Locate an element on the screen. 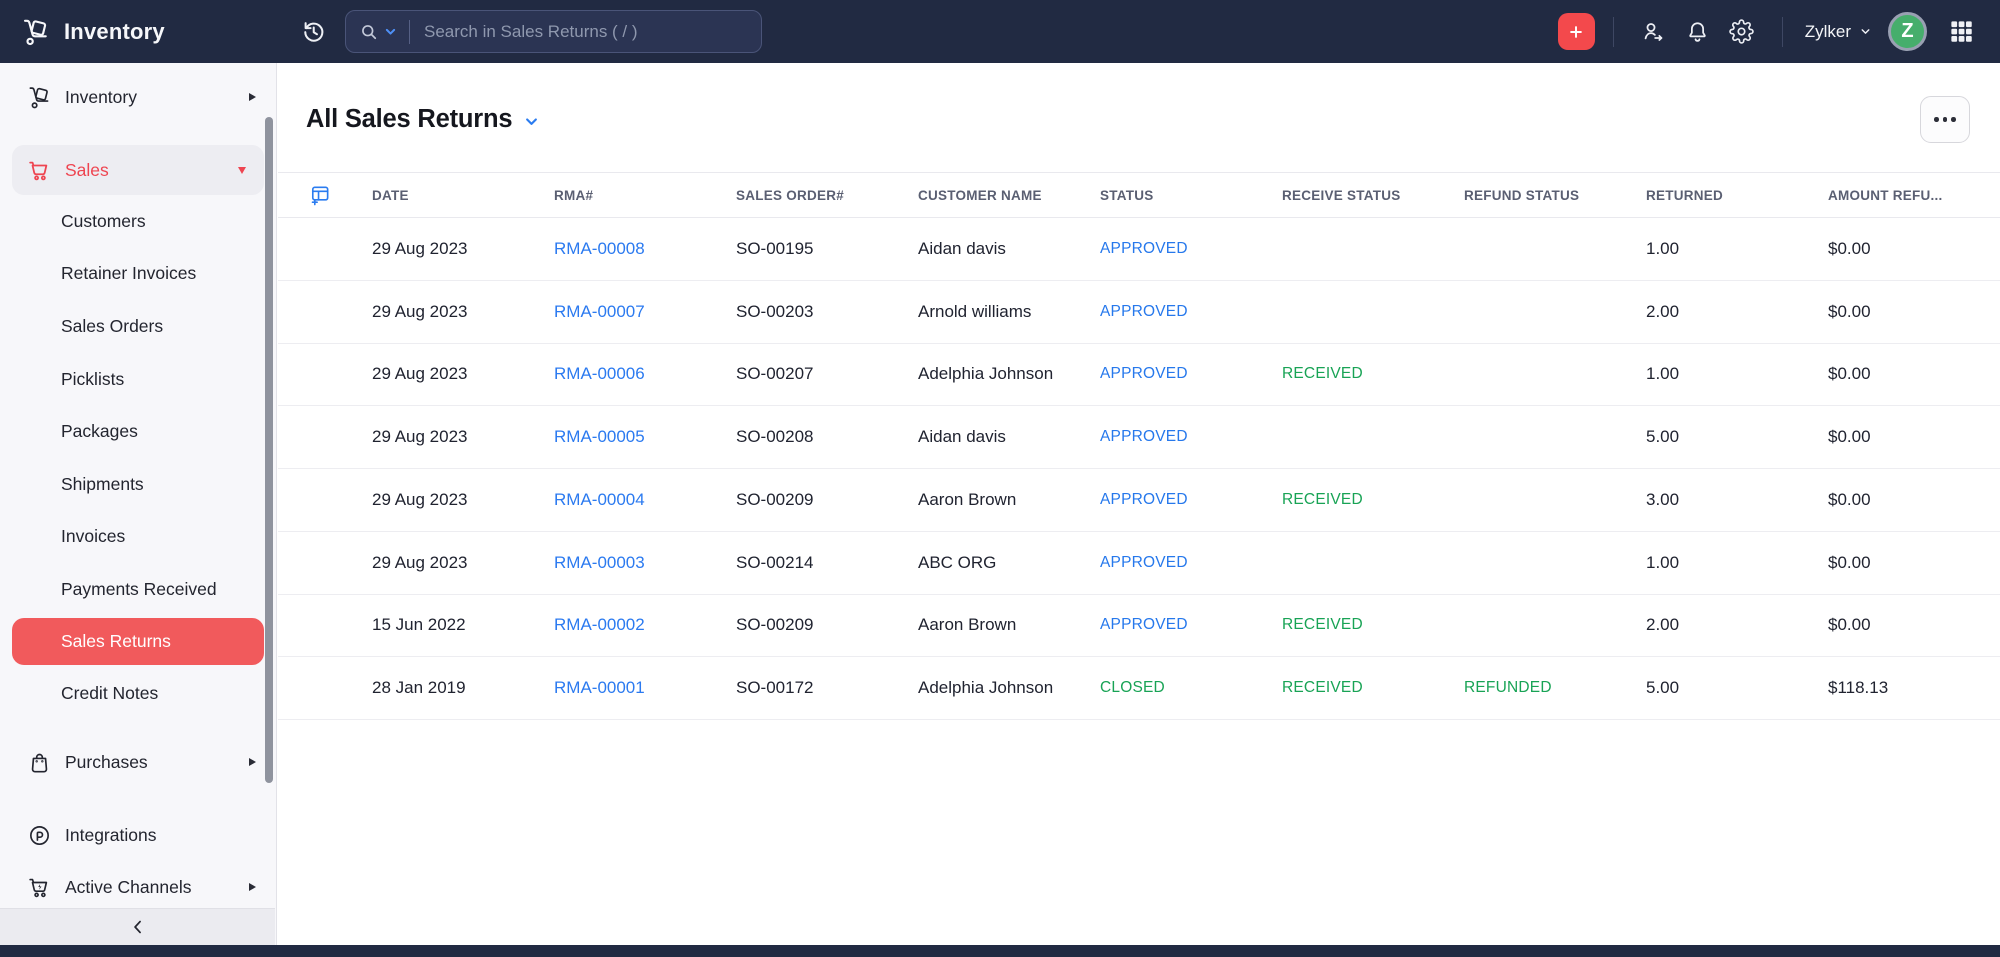 The height and width of the screenshot is (957, 2000). sidebar-subitem: Retainer Invoices is located at coordinates (138, 274).